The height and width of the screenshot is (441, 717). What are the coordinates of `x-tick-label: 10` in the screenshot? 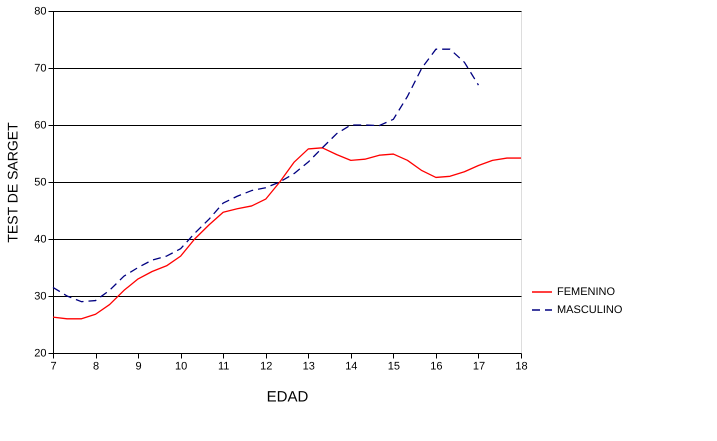 It's located at (181, 366).